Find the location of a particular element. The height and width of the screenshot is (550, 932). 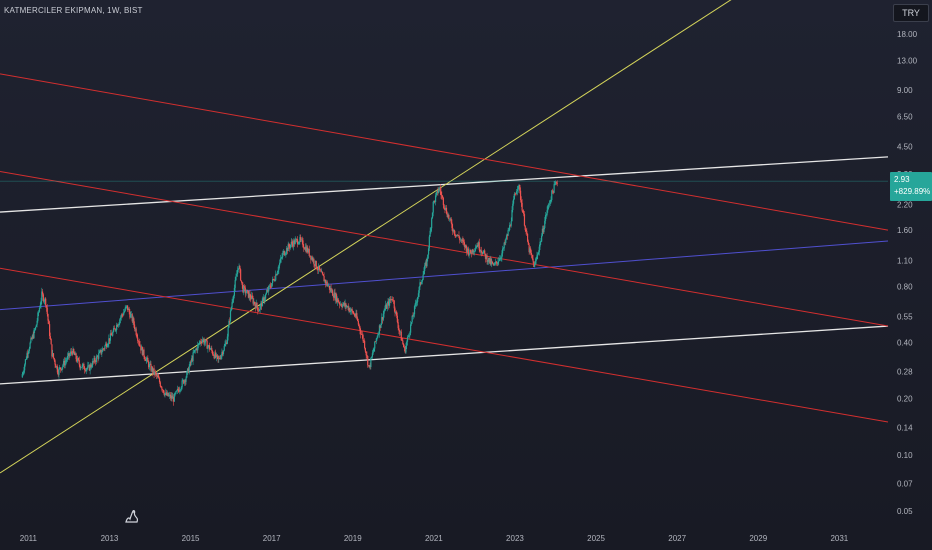

price-tick-label: 0.05 is located at coordinates (905, 511).